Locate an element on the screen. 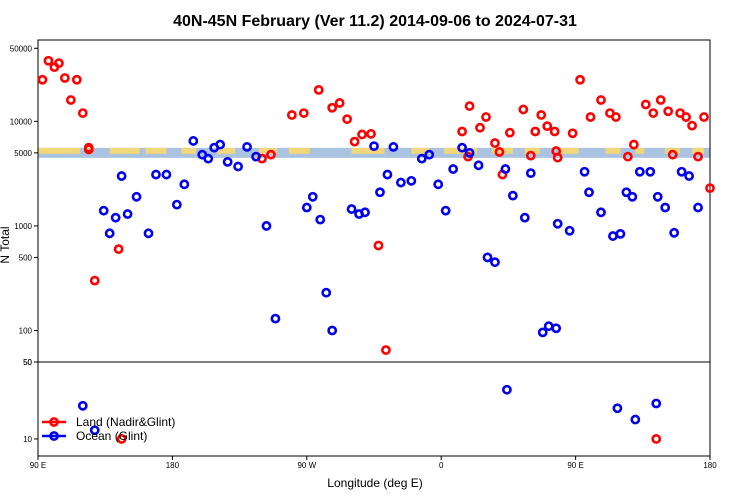 This screenshot has width=750, height=500. y-tick-label: 50000 is located at coordinates (21, 48).